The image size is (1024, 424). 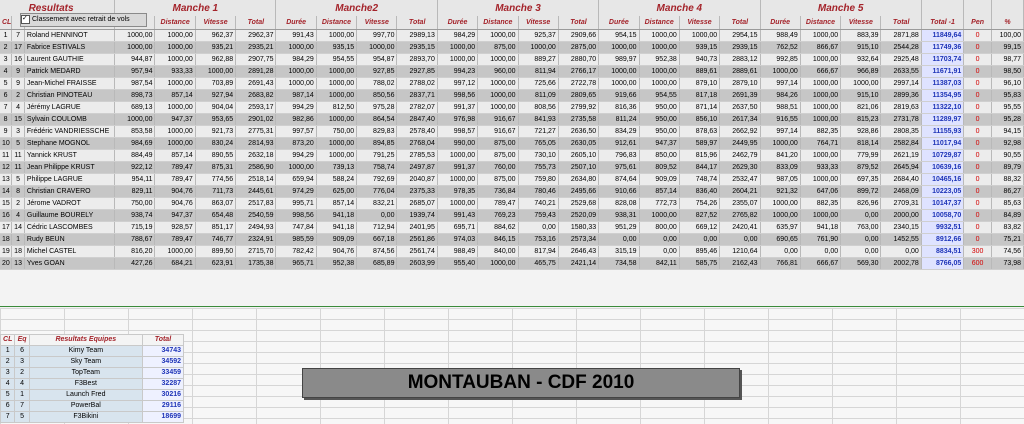 What do you see at coordinates (135, 83) in the screenshot?
I see `score-cell: 987,54` at bounding box center [135, 83].